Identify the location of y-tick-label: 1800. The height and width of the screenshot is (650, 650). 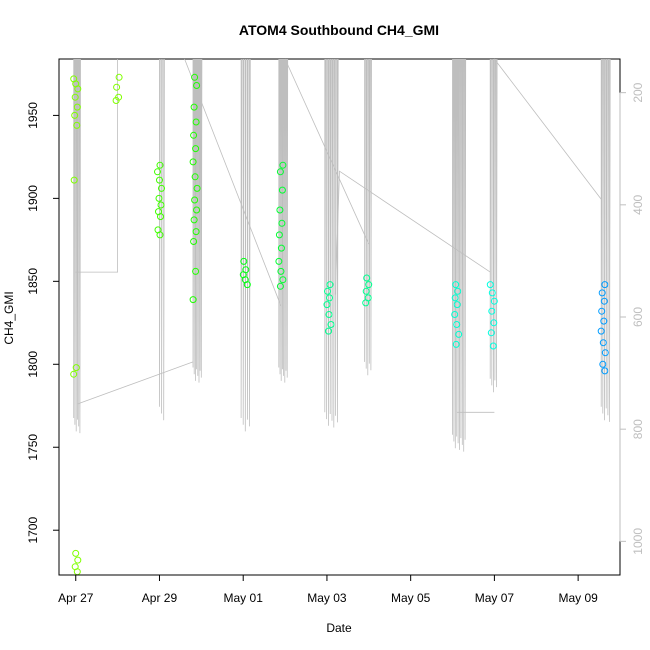
(33, 364).